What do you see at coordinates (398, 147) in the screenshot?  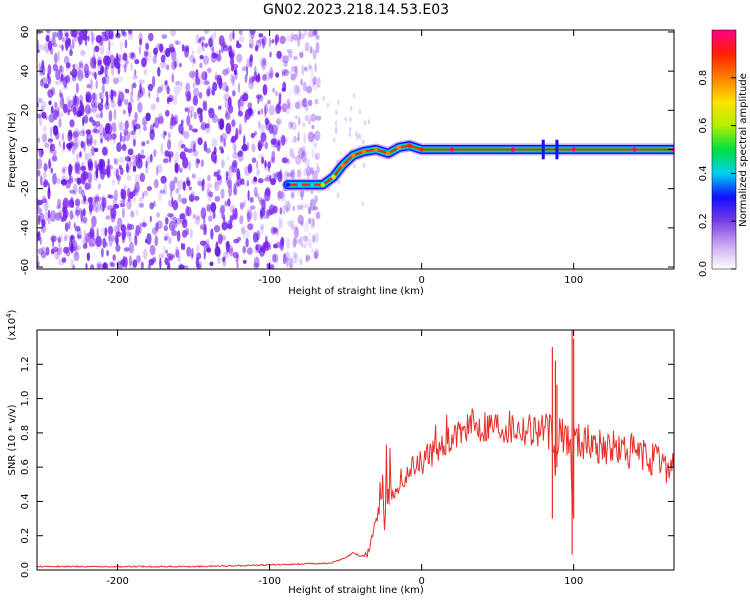 I see `signal-track-point` at bounding box center [398, 147].